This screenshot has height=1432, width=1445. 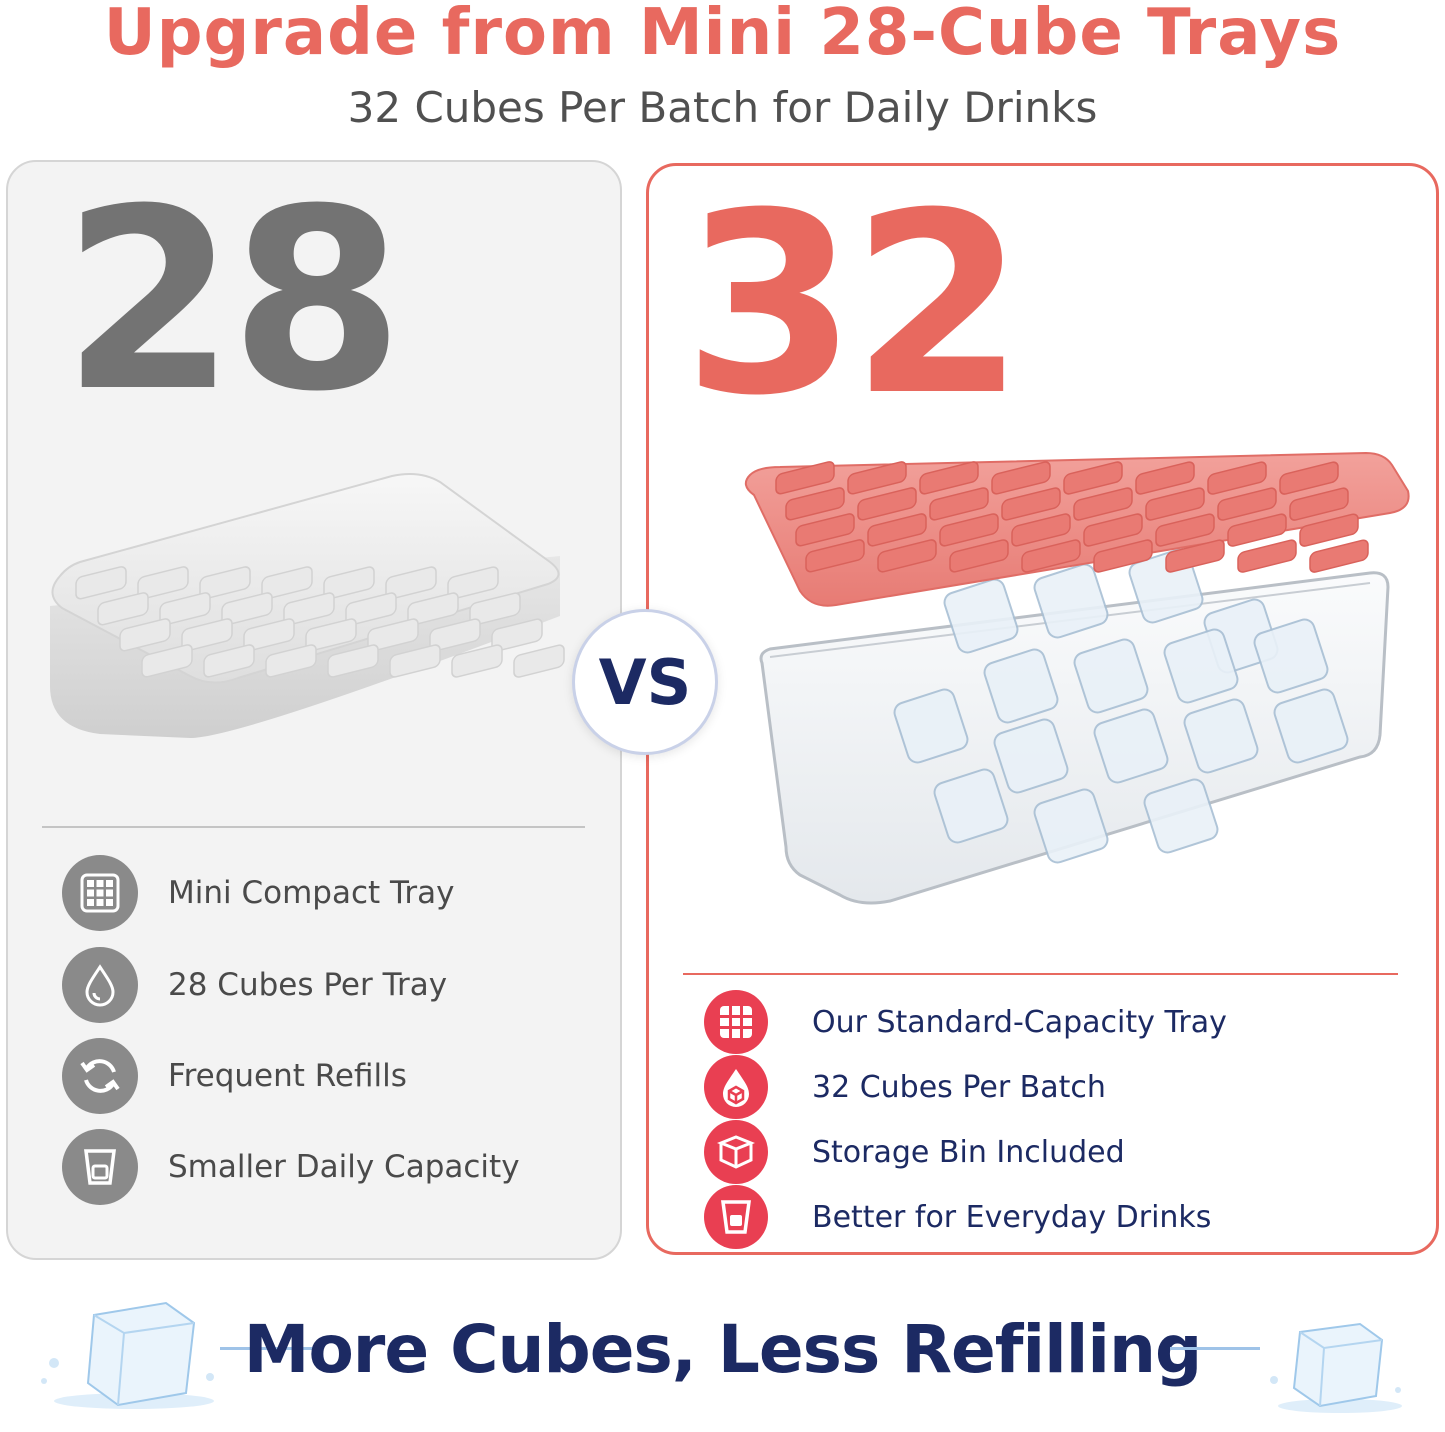 What do you see at coordinates (127, 1355) in the screenshot?
I see `ice-cube-left-image` at bounding box center [127, 1355].